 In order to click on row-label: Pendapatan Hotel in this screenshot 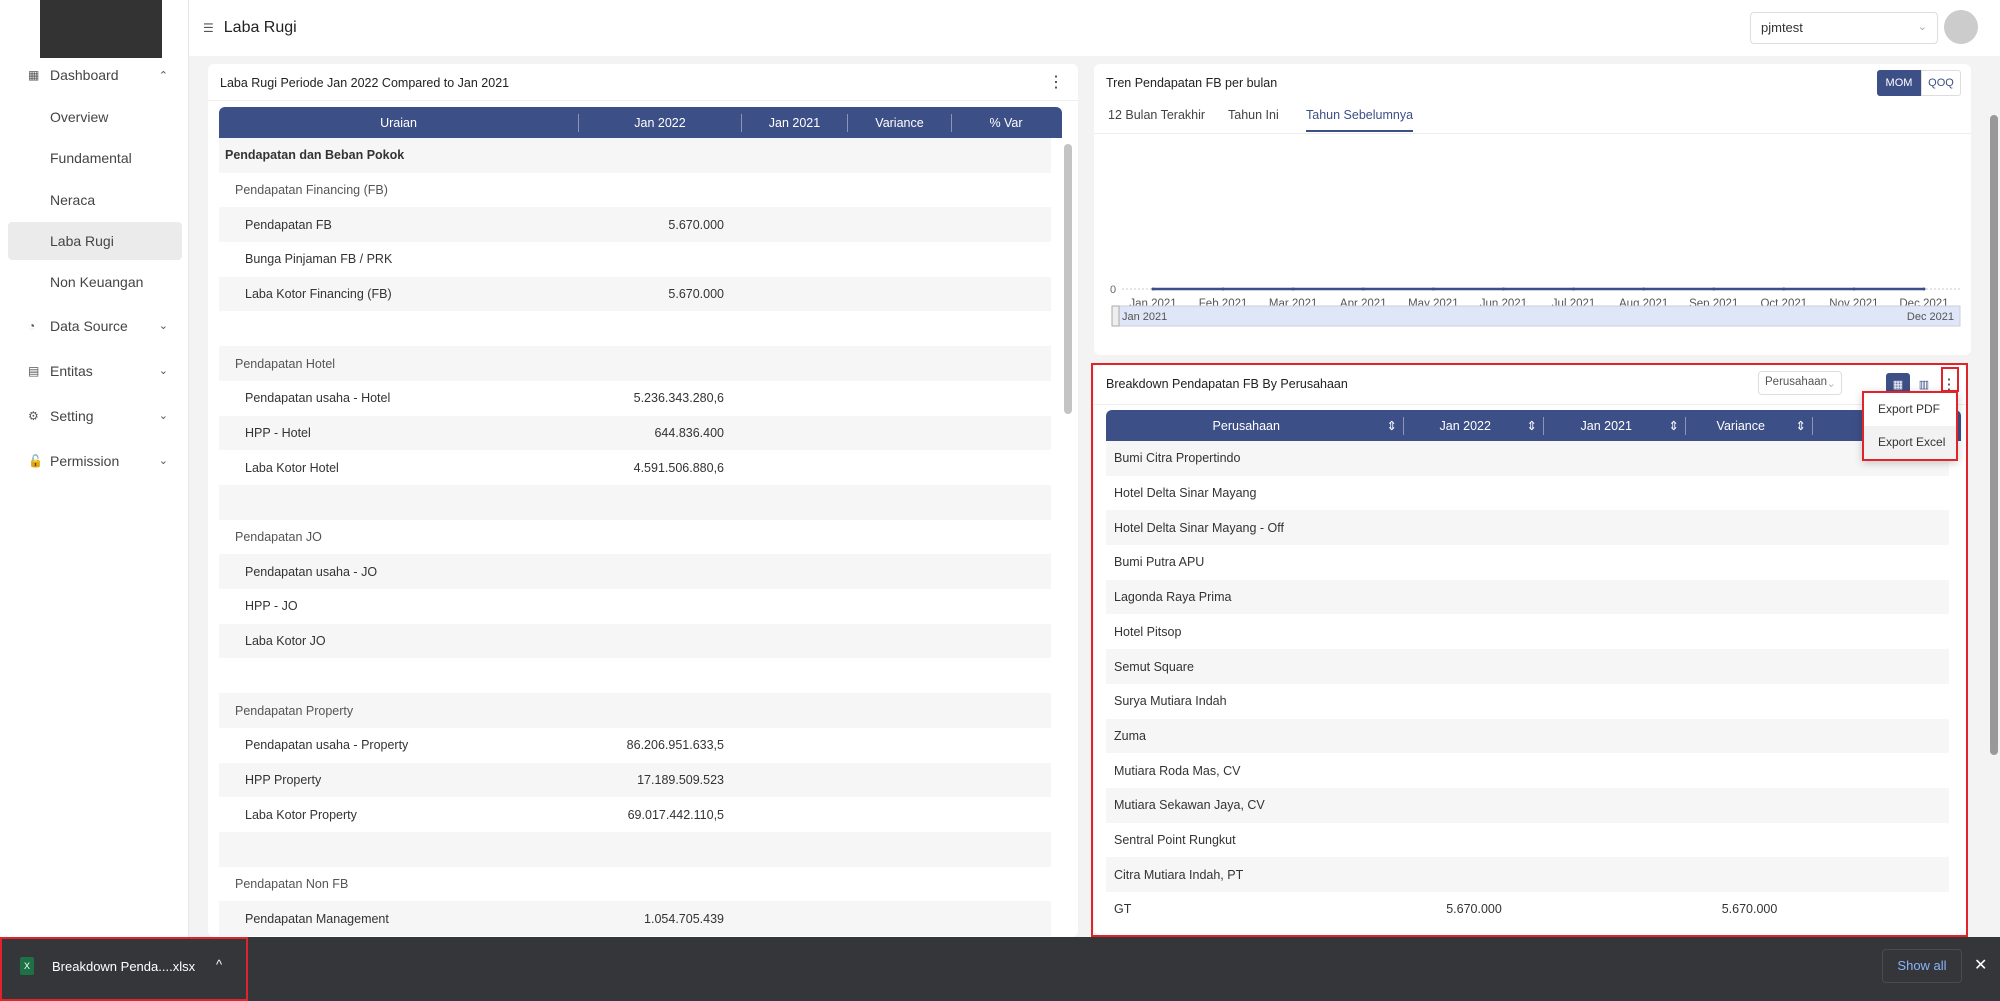, I will do `click(285, 363)`.